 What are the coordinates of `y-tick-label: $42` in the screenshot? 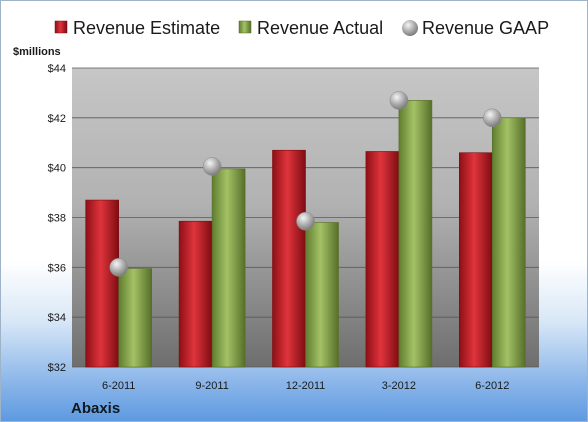 It's located at (57, 119).